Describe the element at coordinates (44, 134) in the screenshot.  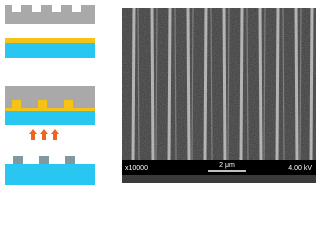
I see `release-arrows` at that location.